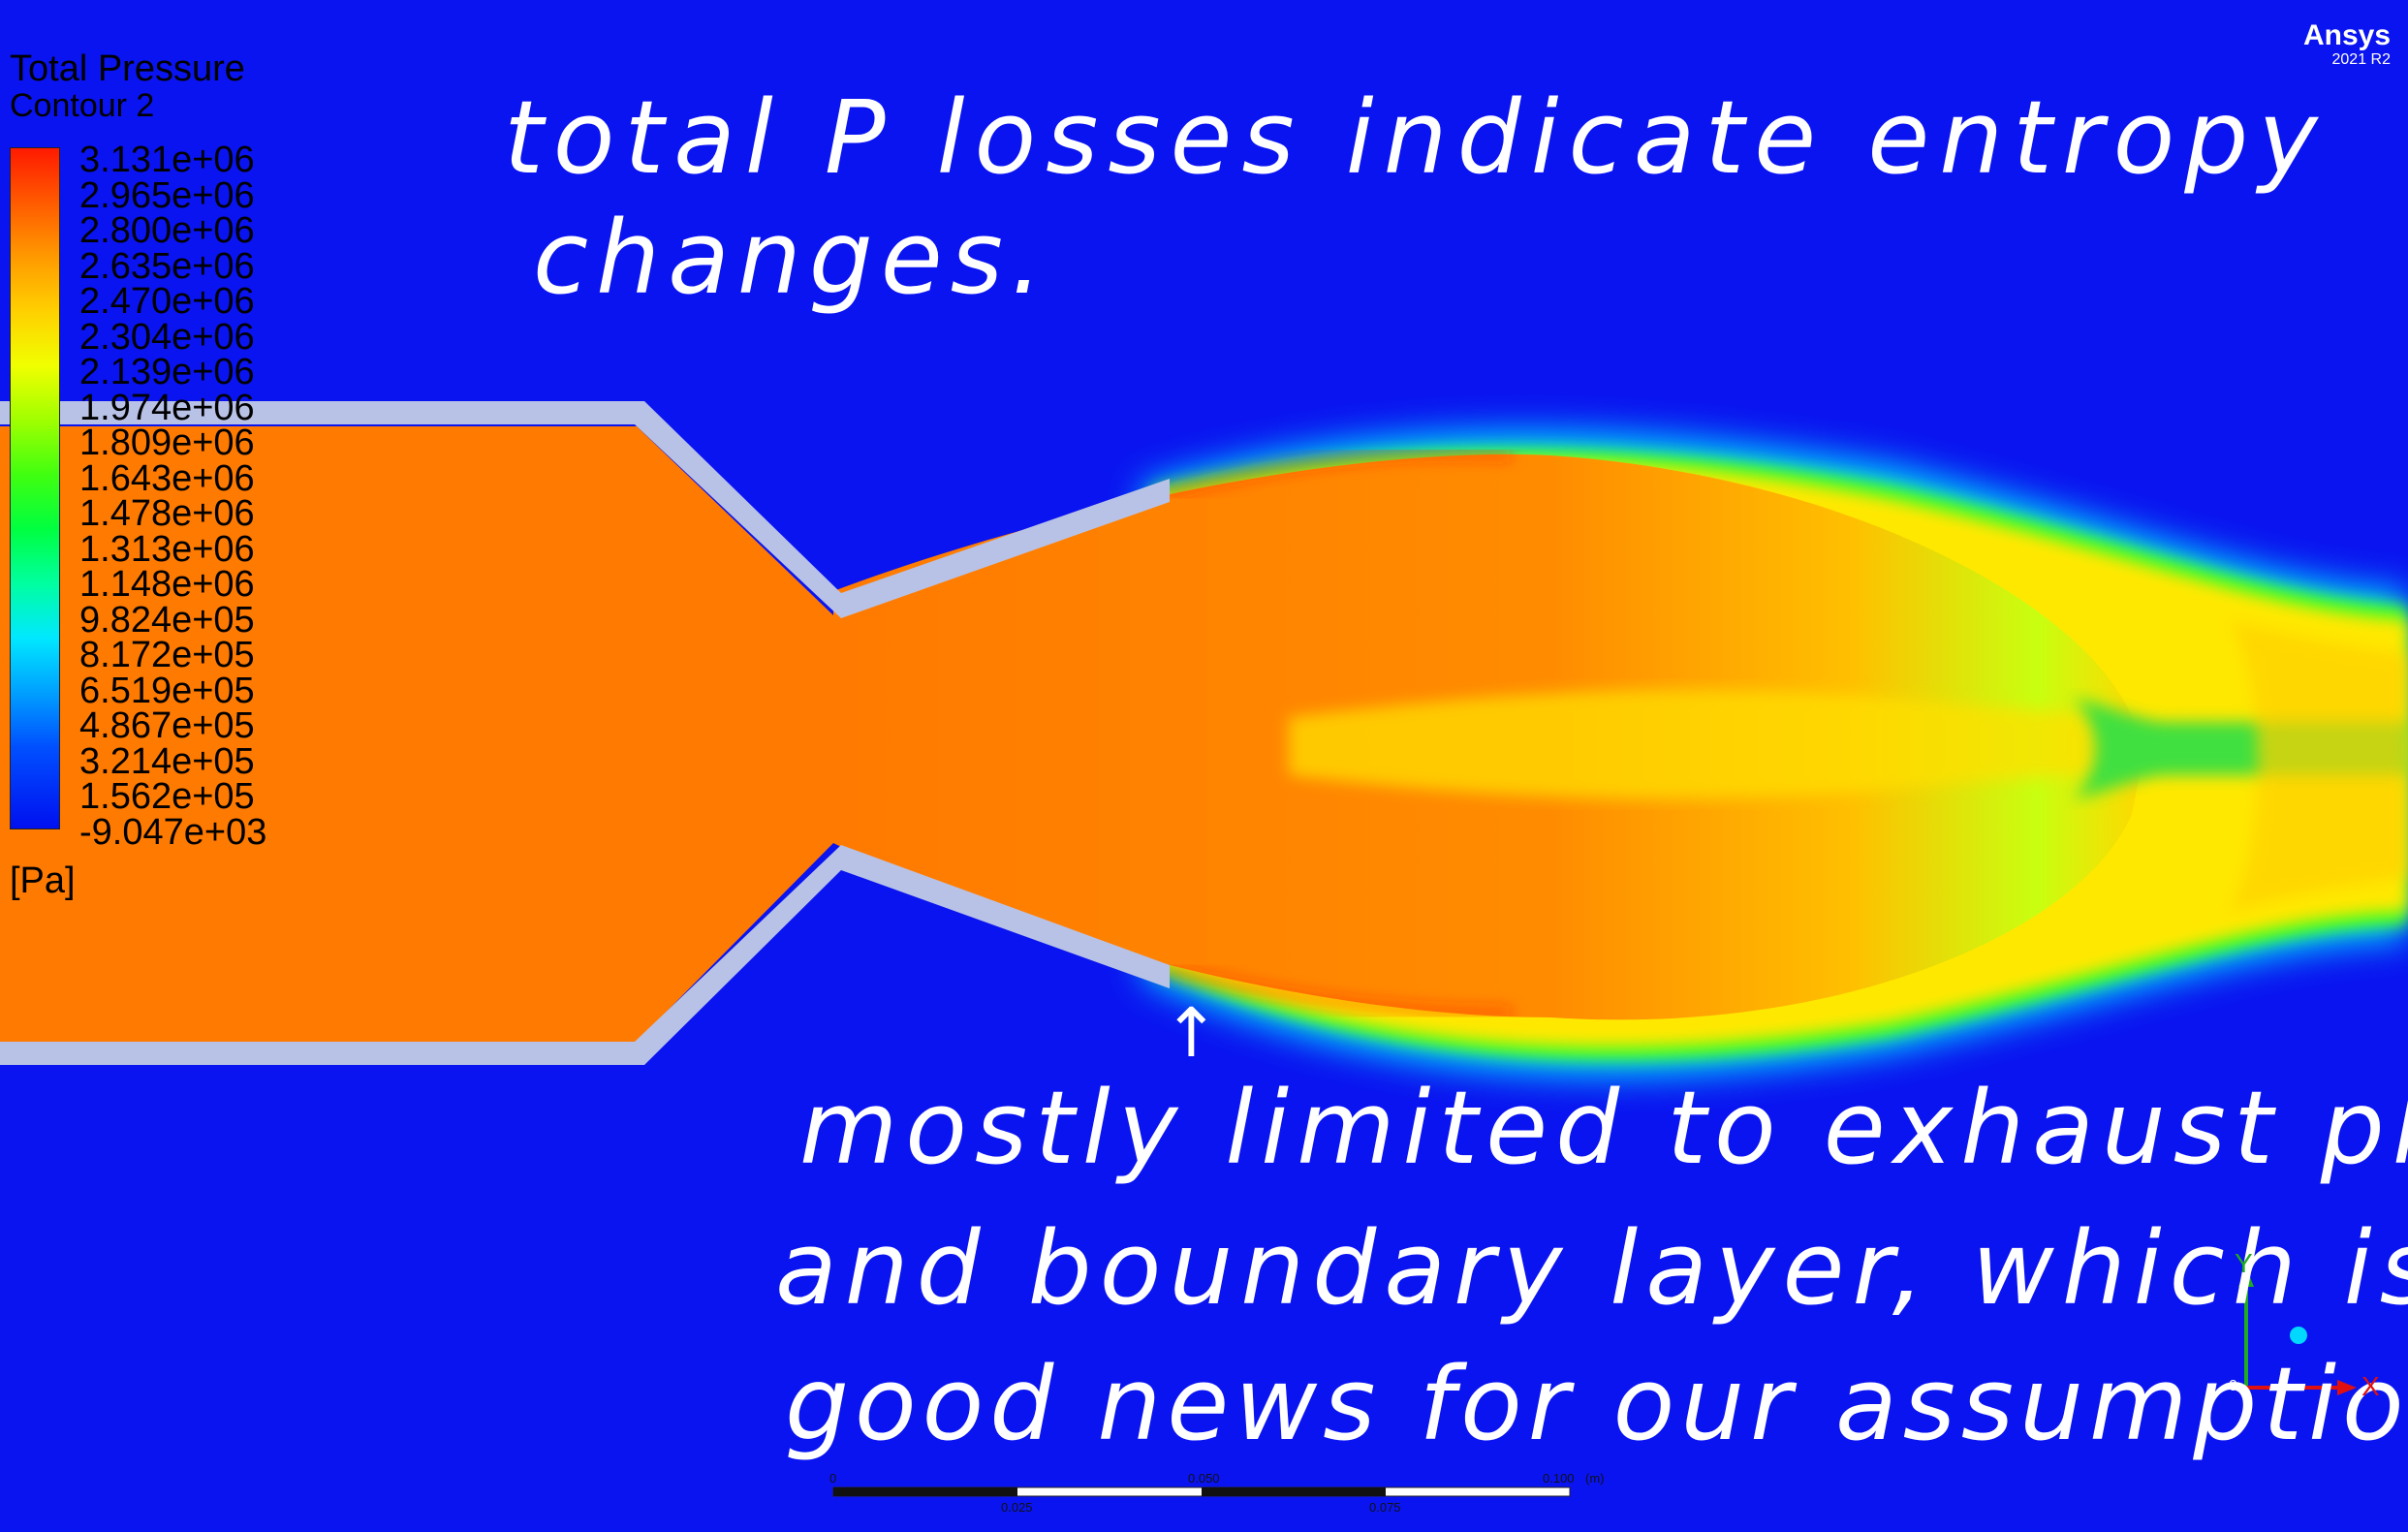 This screenshot has height=1532, width=2408. Describe the element at coordinates (167, 195) in the screenshot. I see `legend-level-label: 2.965e+06` at that location.